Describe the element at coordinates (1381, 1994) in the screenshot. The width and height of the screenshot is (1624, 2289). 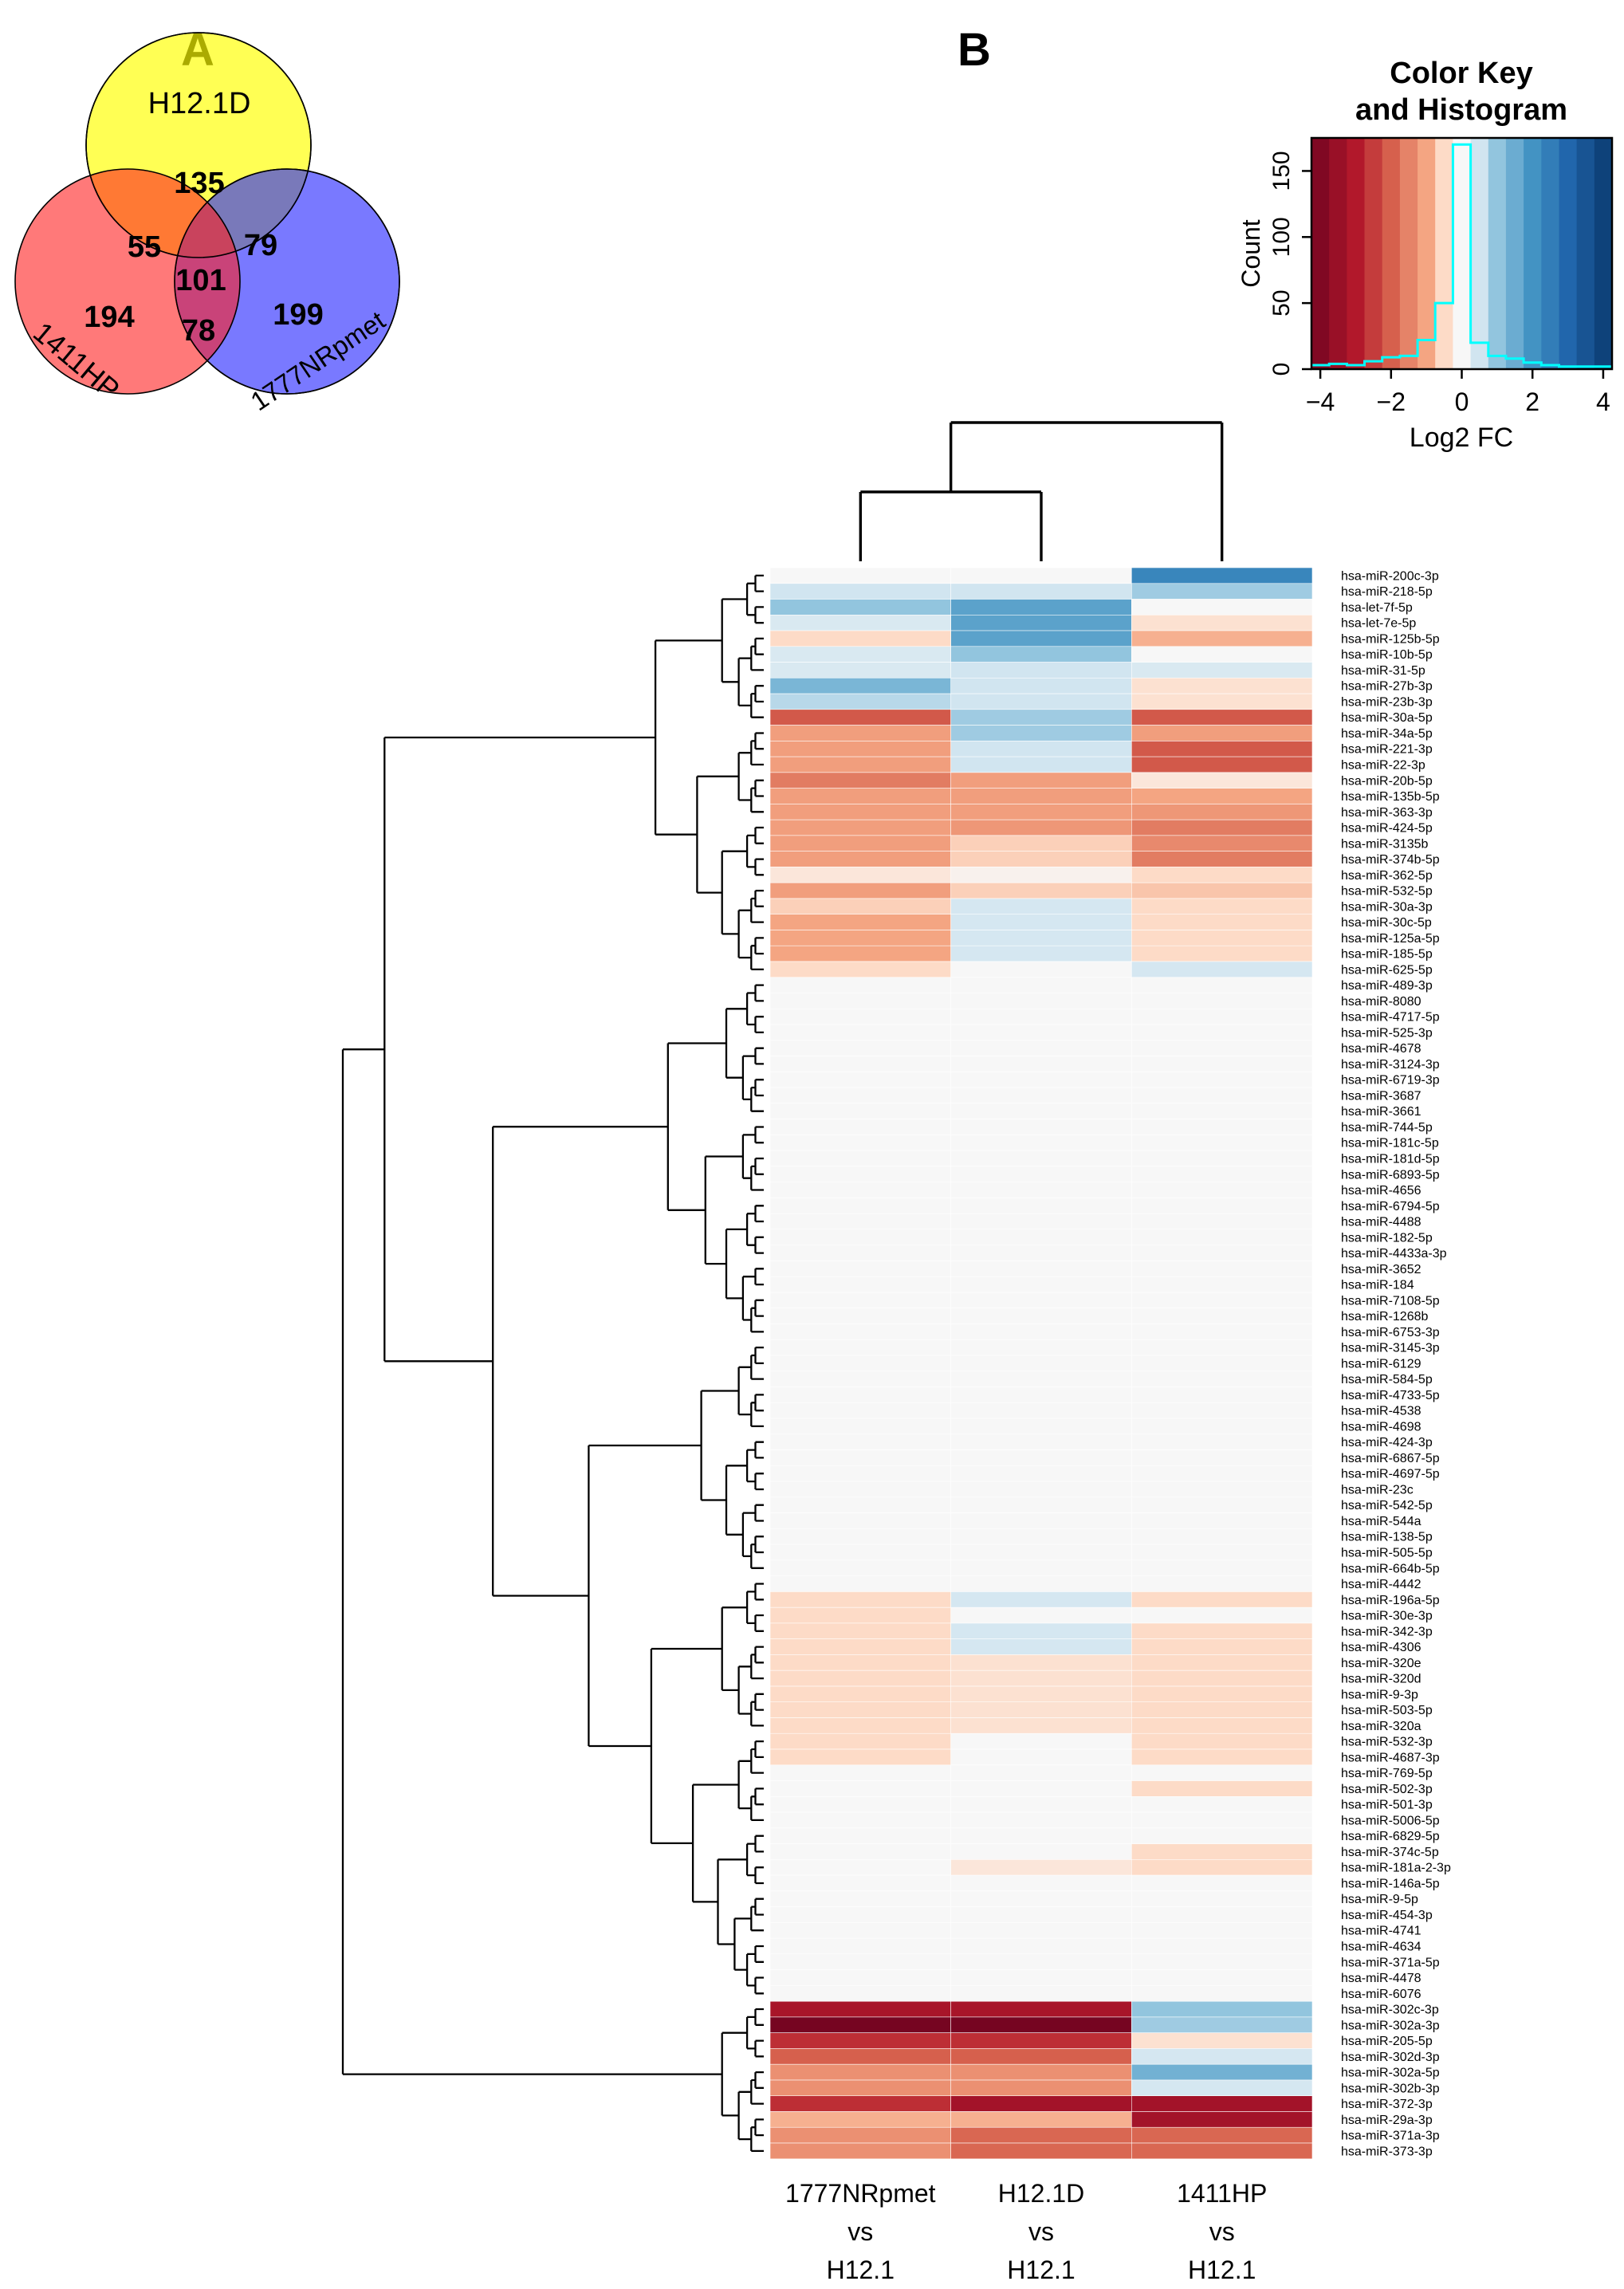
I see `row-label: hsa-miR-6076` at that location.